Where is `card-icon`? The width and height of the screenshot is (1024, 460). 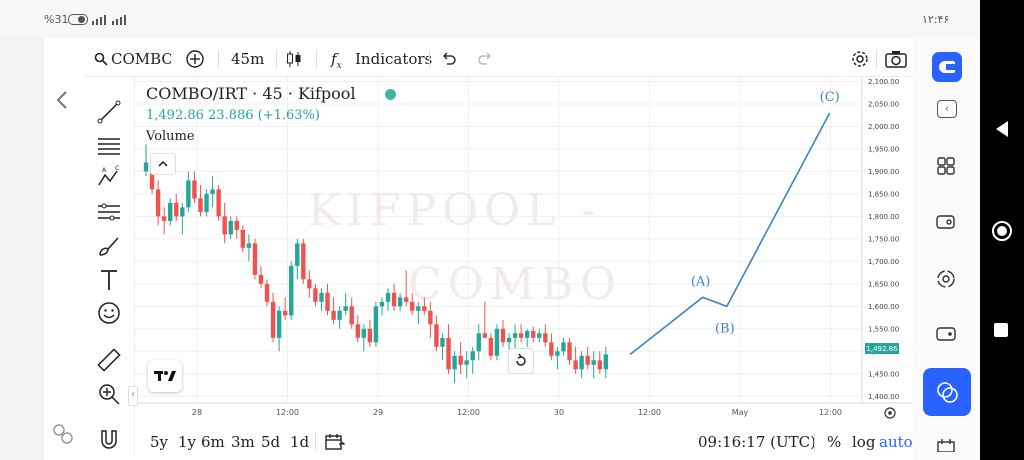
card-icon is located at coordinates (946, 334).